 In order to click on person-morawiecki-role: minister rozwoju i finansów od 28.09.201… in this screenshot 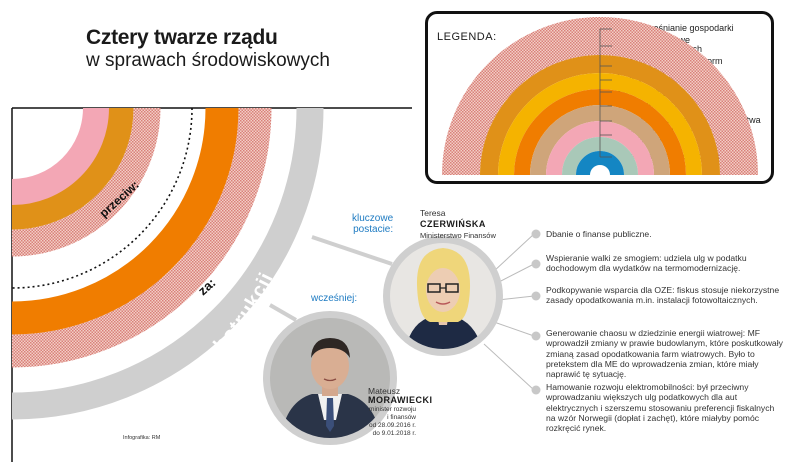, I will do `click(392, 421)`.